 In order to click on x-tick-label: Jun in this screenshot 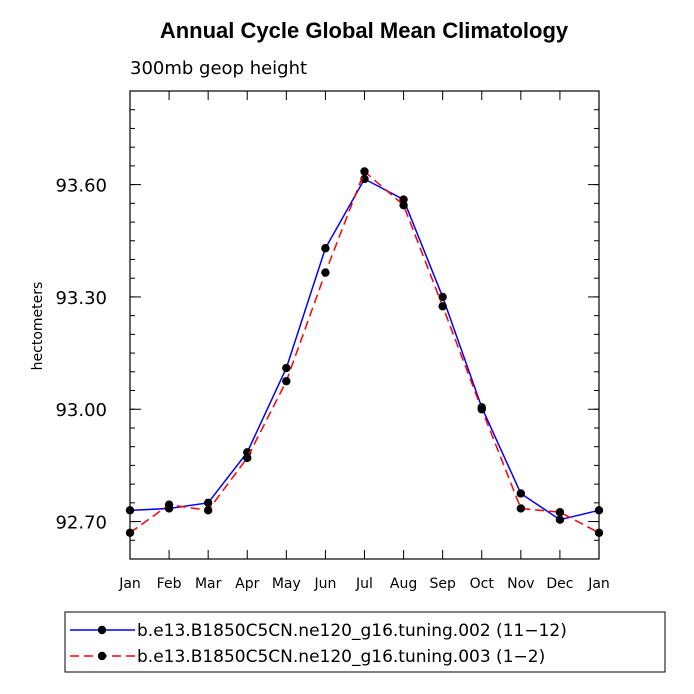, I will do `click(324, 584)`.